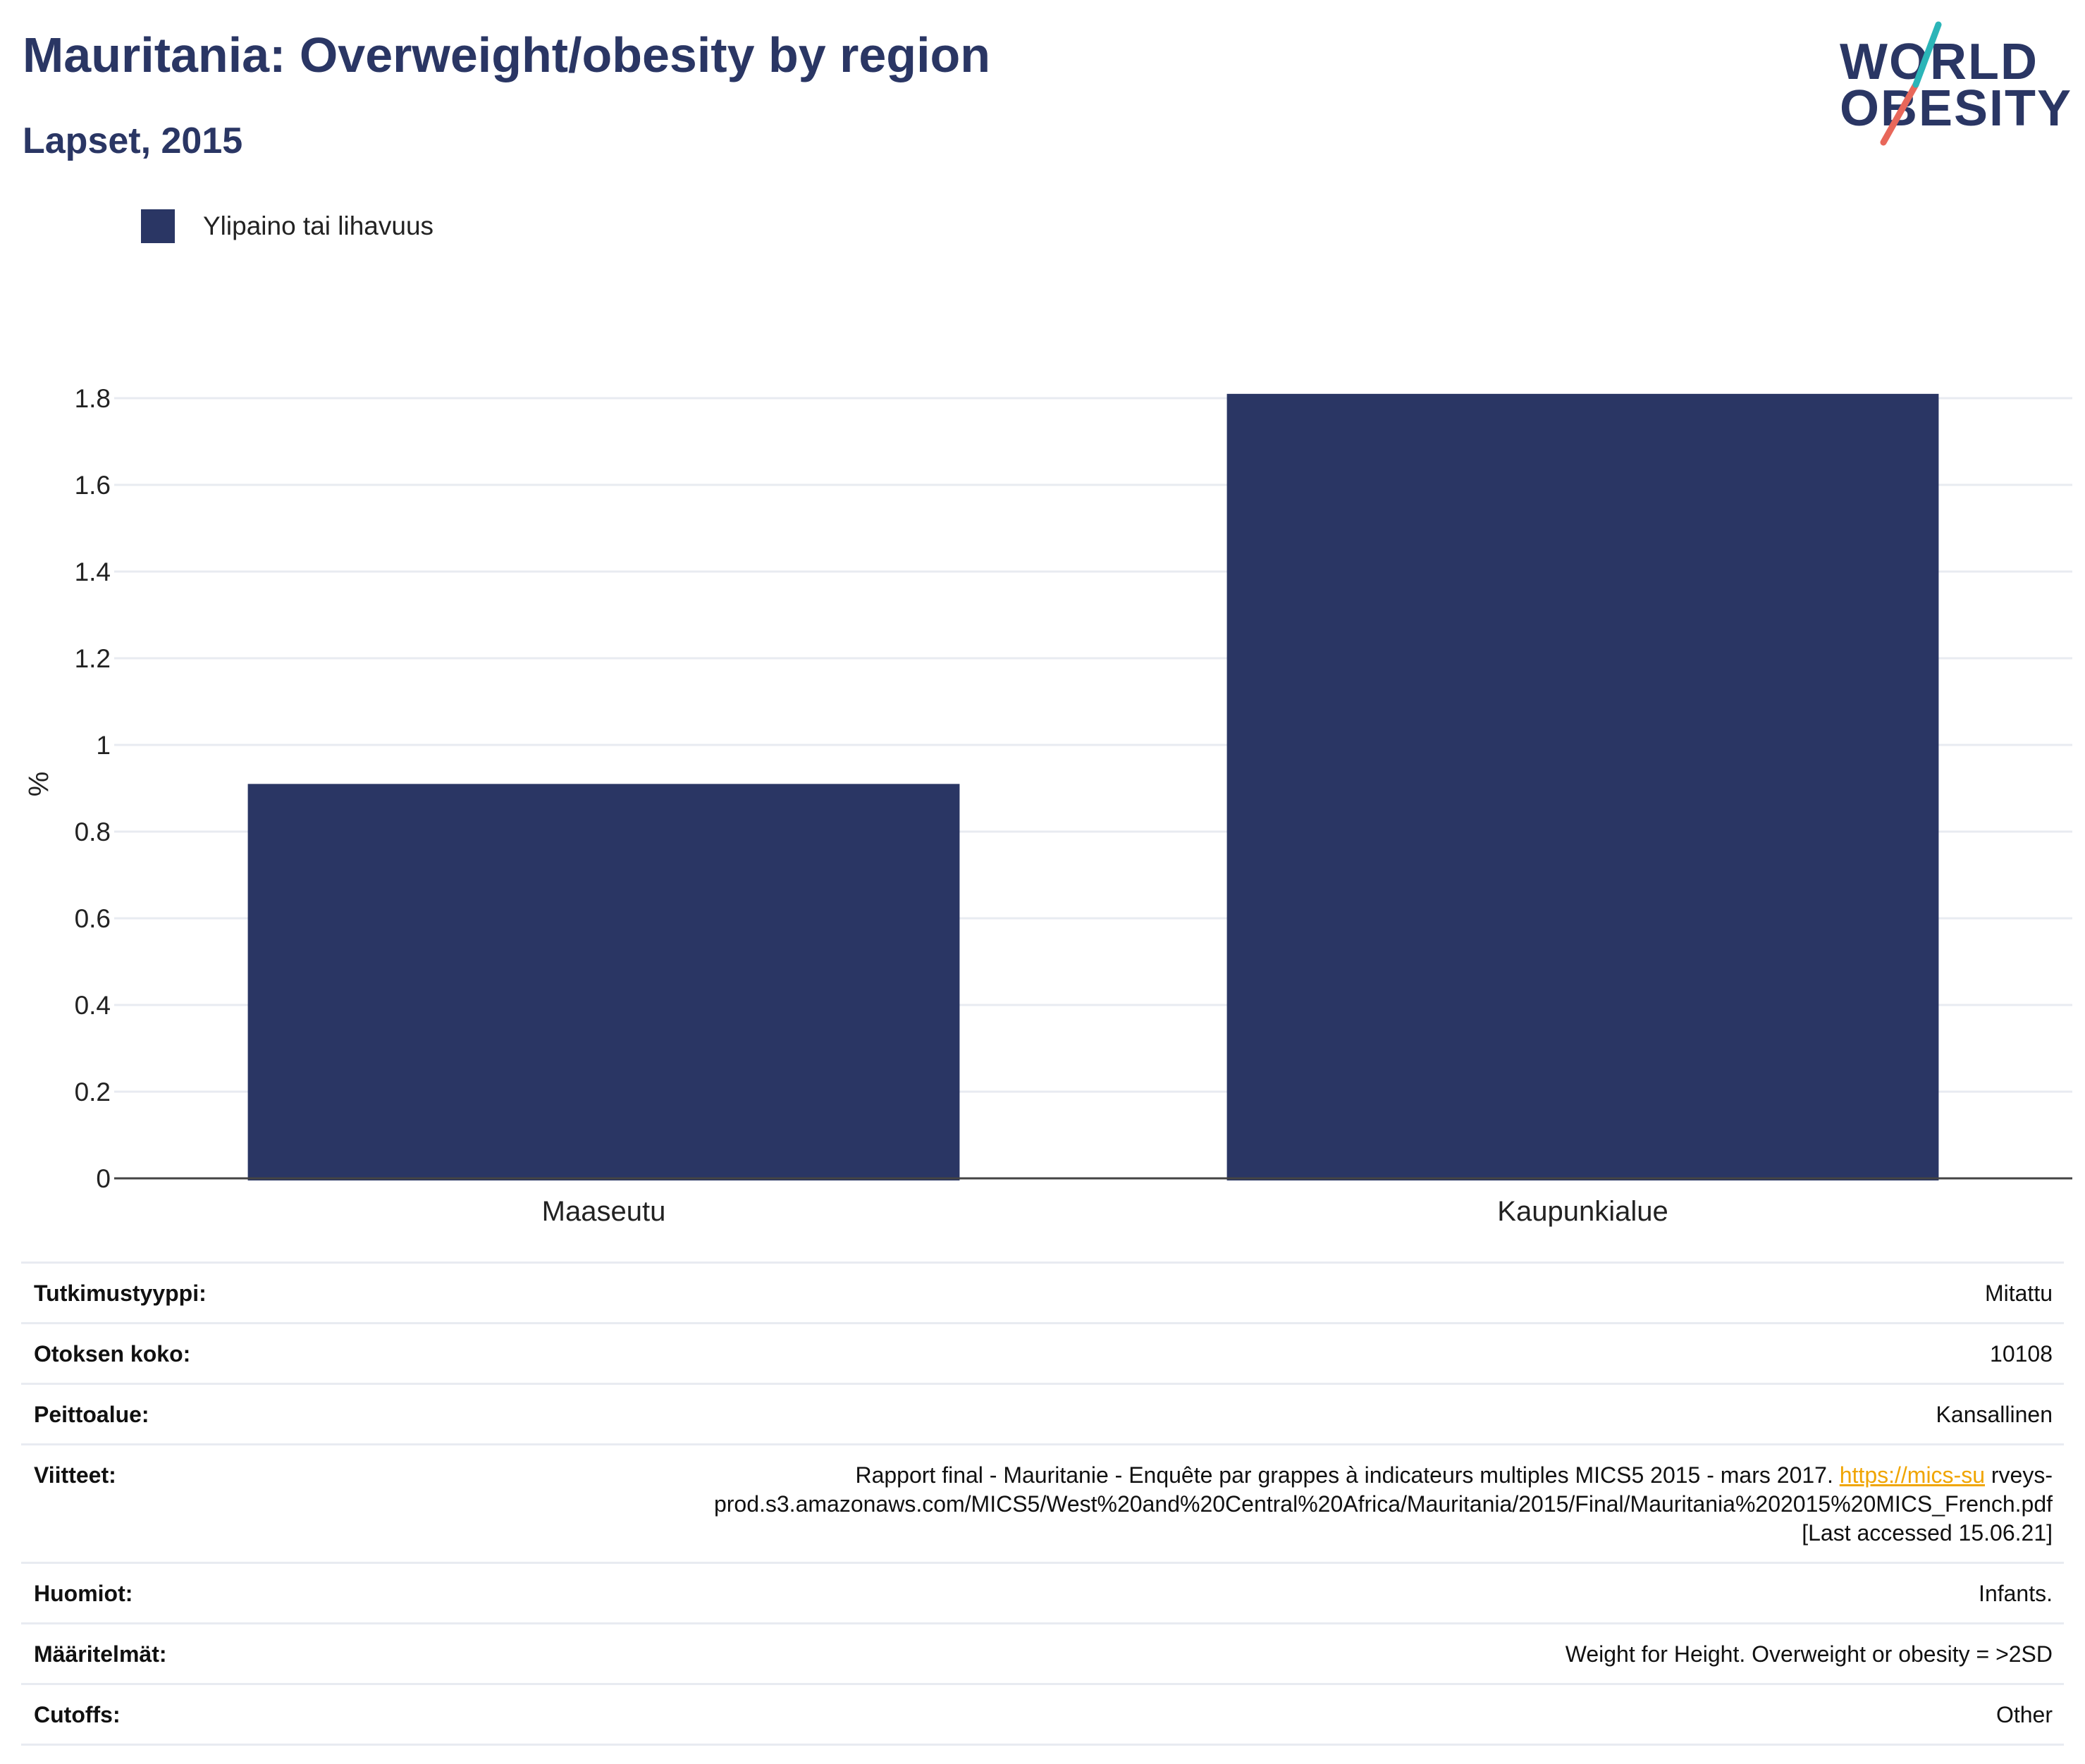 This screenshot has width=2085, height=1764. Describe the element at coordinates (93, 1092) in the screenshot. I see `y-tick-label: 0.2` at that location.